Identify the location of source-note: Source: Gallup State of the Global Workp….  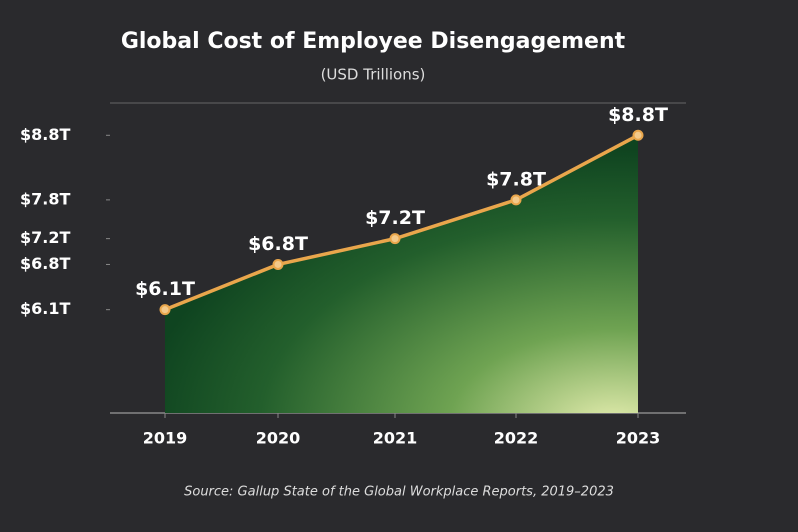
(399, 492).